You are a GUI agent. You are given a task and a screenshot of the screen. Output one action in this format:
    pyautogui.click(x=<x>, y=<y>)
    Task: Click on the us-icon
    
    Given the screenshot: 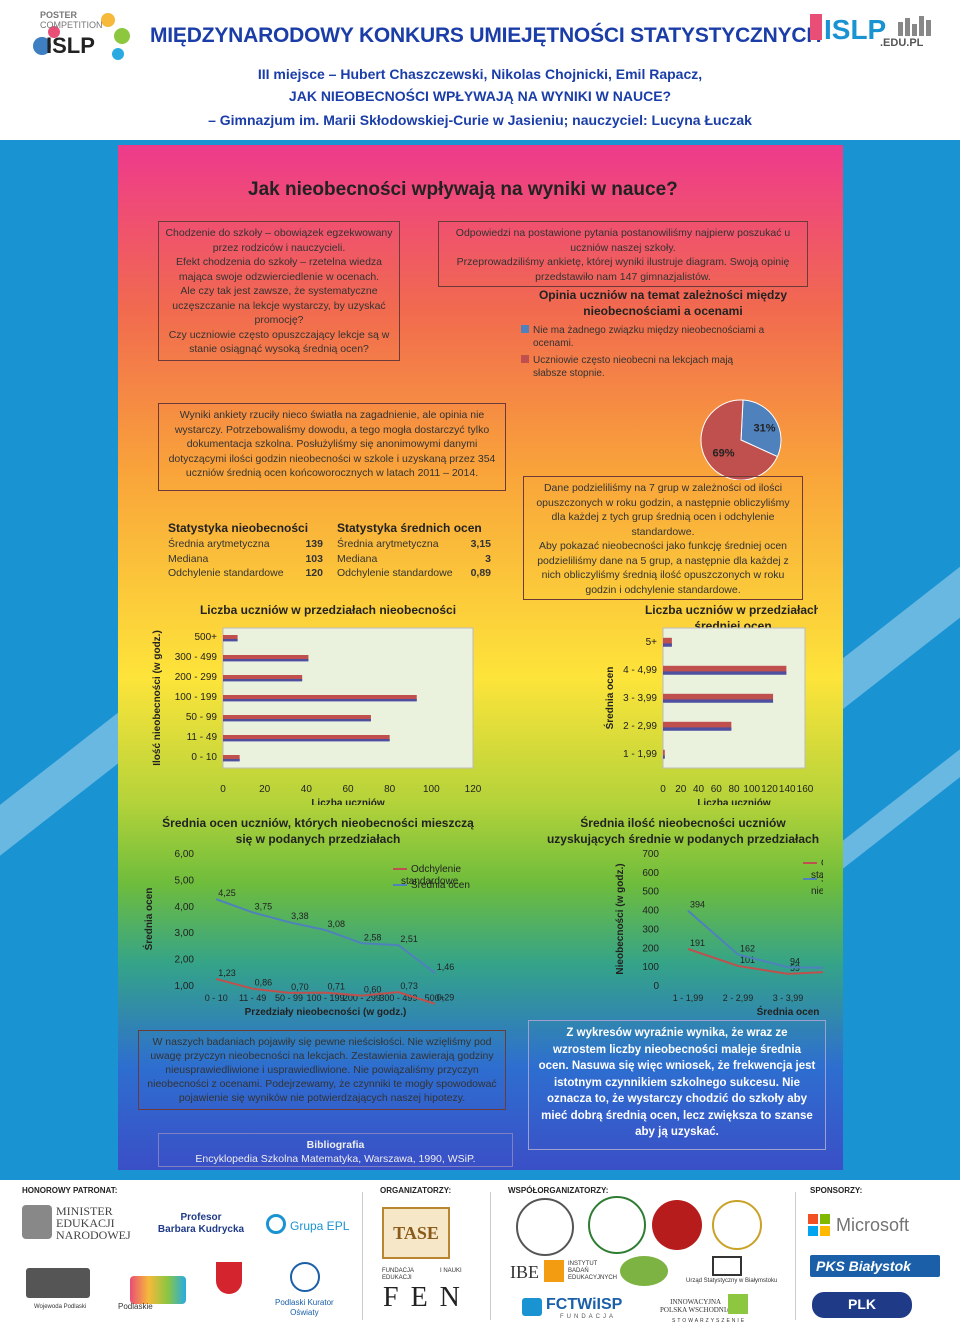 What is the action you would take?
    pyautogui.click(x=727, y=1266)
    